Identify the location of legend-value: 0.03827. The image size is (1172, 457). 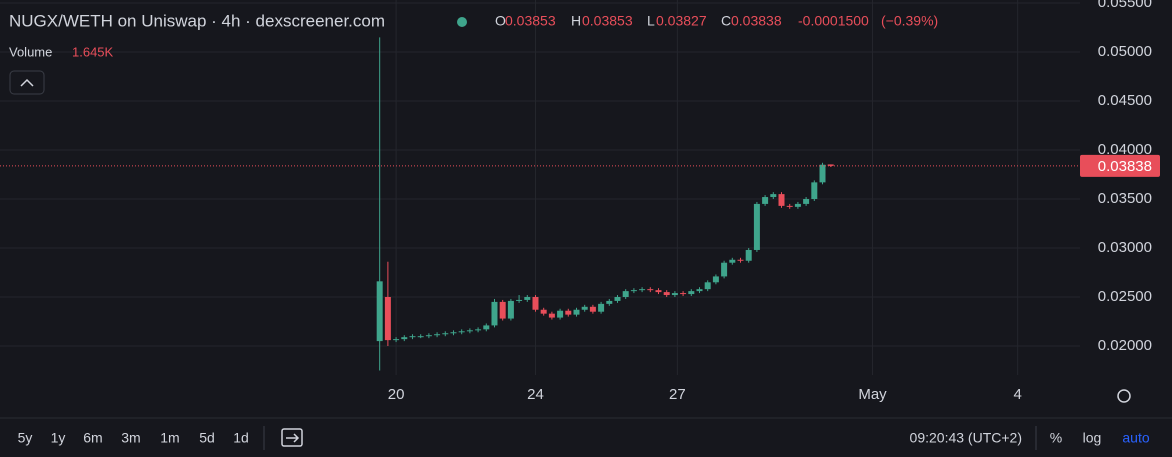
(681, 21).